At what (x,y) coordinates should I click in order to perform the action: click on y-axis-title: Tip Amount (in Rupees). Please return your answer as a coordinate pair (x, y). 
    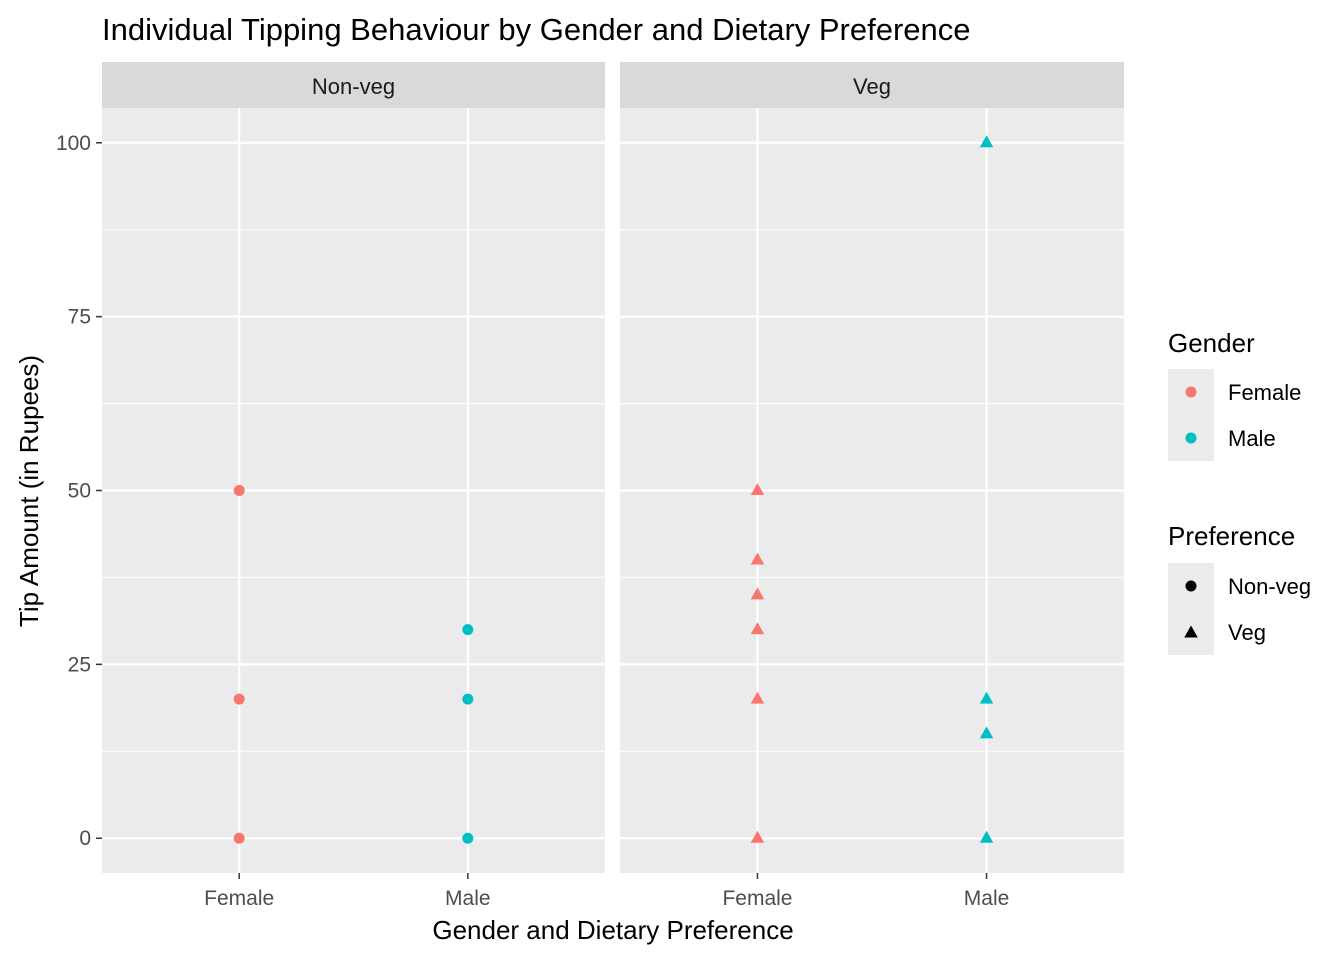
    Looking at the image, I should click on (29, 491).